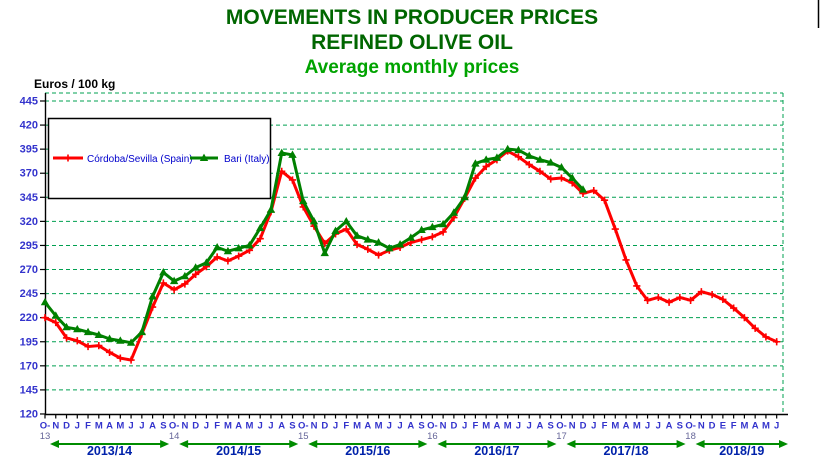 The width and height of the screenshot is (820, 458). Describe the element at coordinates (109, 451) in the screenshot. I see `season-label: 2013/14` at that location.